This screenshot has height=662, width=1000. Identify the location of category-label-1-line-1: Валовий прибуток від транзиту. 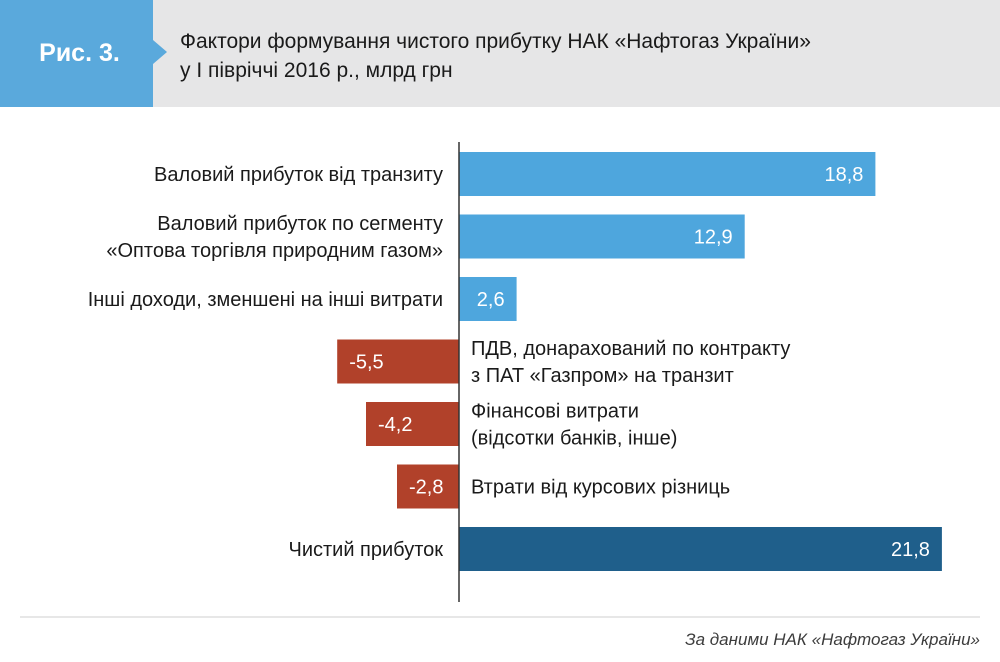
(298, 175).